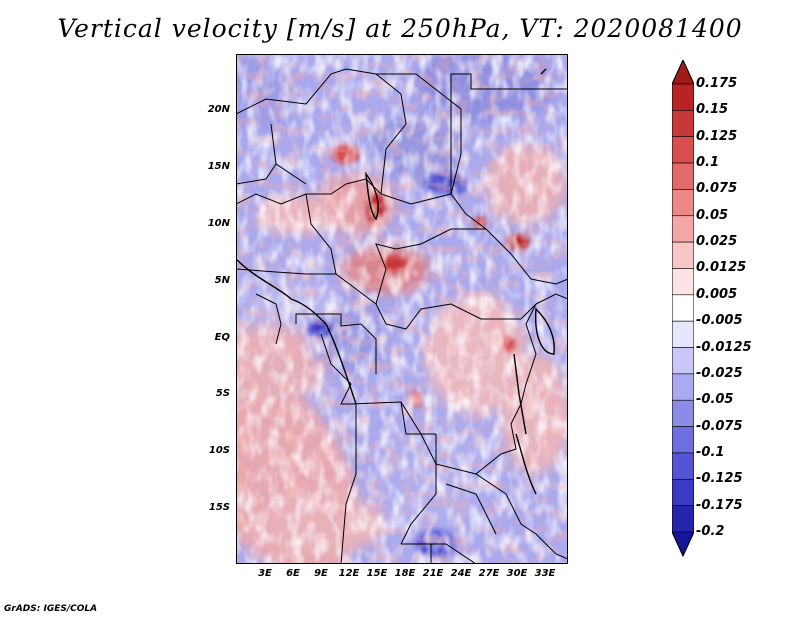  Describe the element at coordinates (719, 505) in the screenshot. I see `colorbar-label: -0.175` at that location.